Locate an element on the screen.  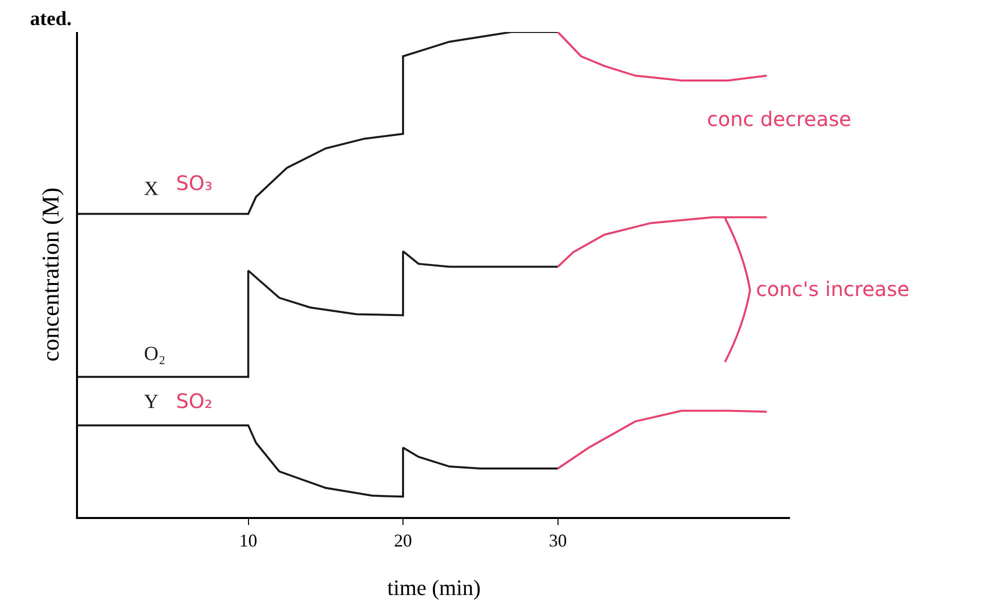
x-tick-label: 10 is located at coordinates (248, 540).